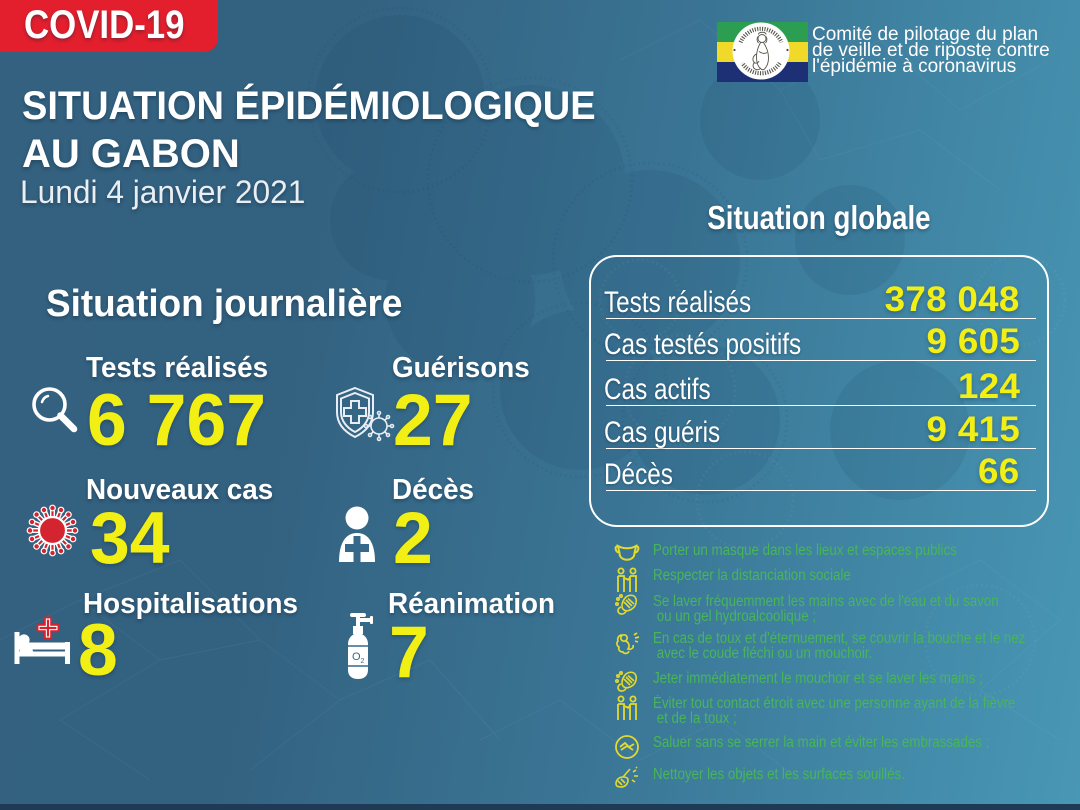 This screenshot has height=810, width=1080. Describe the element at coordinates (356, 657) in the screenshot. I see `svg-text: O` at that location.